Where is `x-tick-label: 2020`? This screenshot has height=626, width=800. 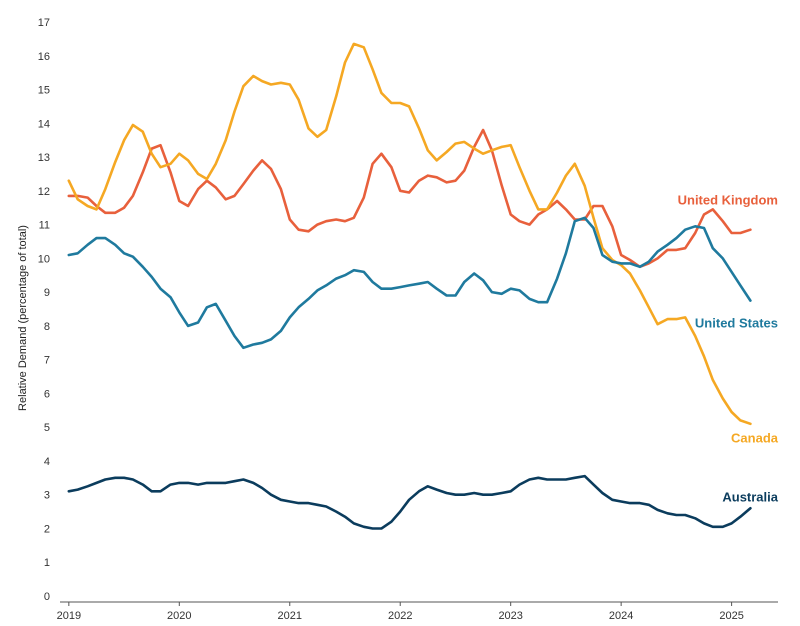 x-tick-label: 2020 is located at coordinates (179, 616).